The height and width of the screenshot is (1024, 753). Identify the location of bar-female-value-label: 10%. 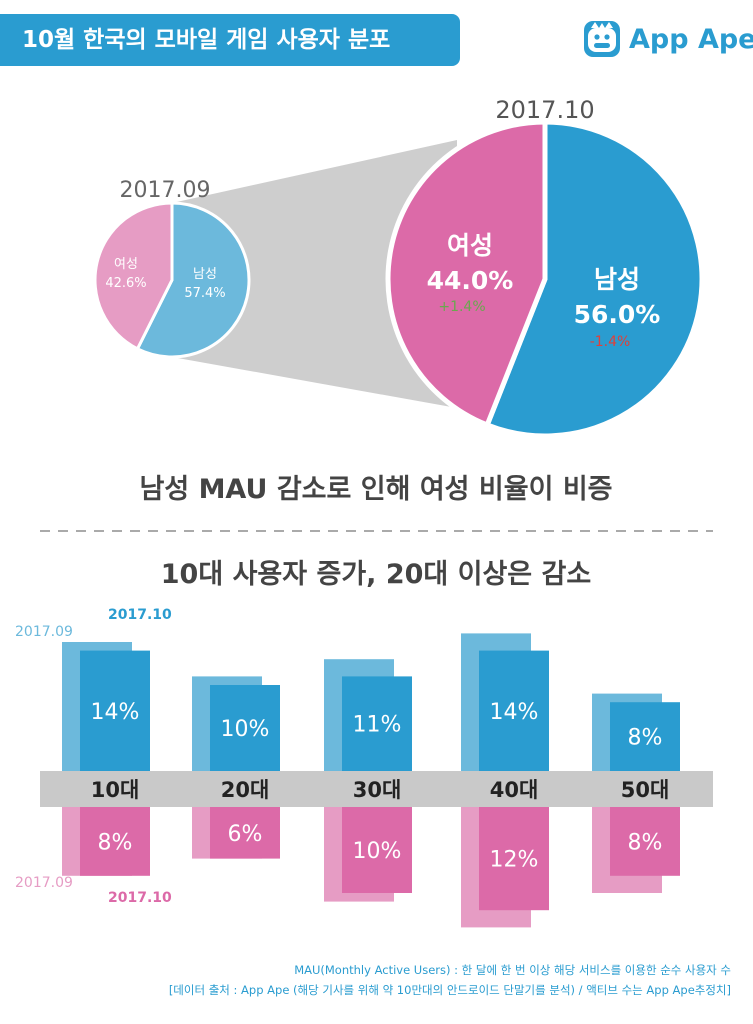
(377, 851).